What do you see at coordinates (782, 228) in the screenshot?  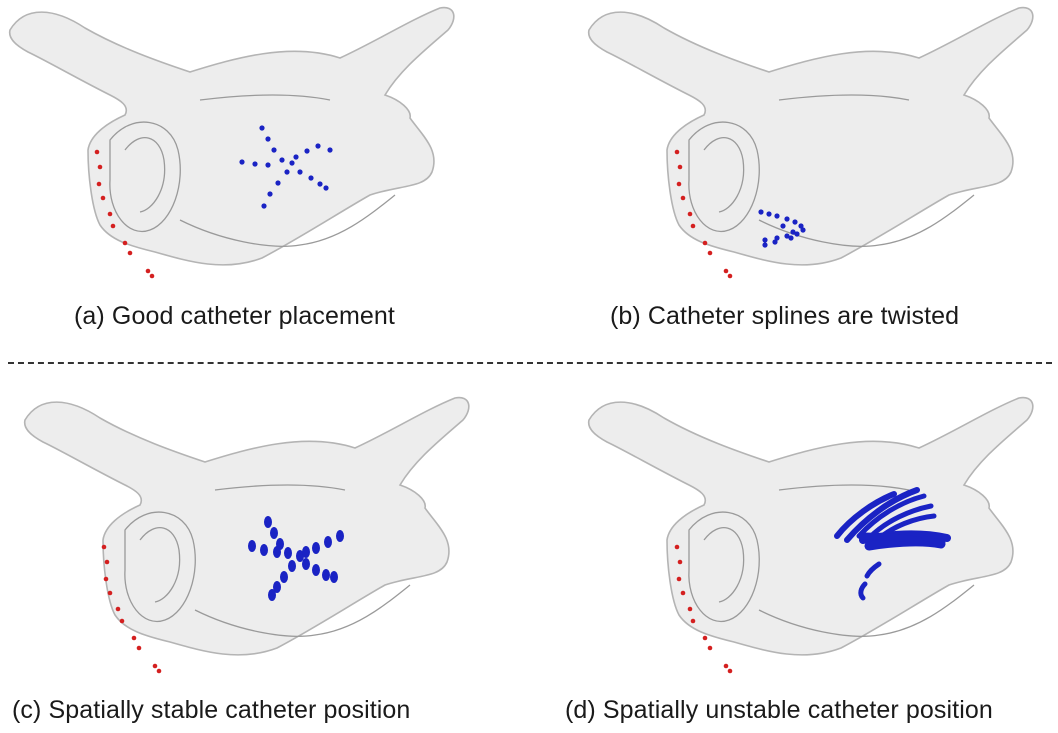 I see `catheter-electrodes-twisted` at bounding box center [782, 228].